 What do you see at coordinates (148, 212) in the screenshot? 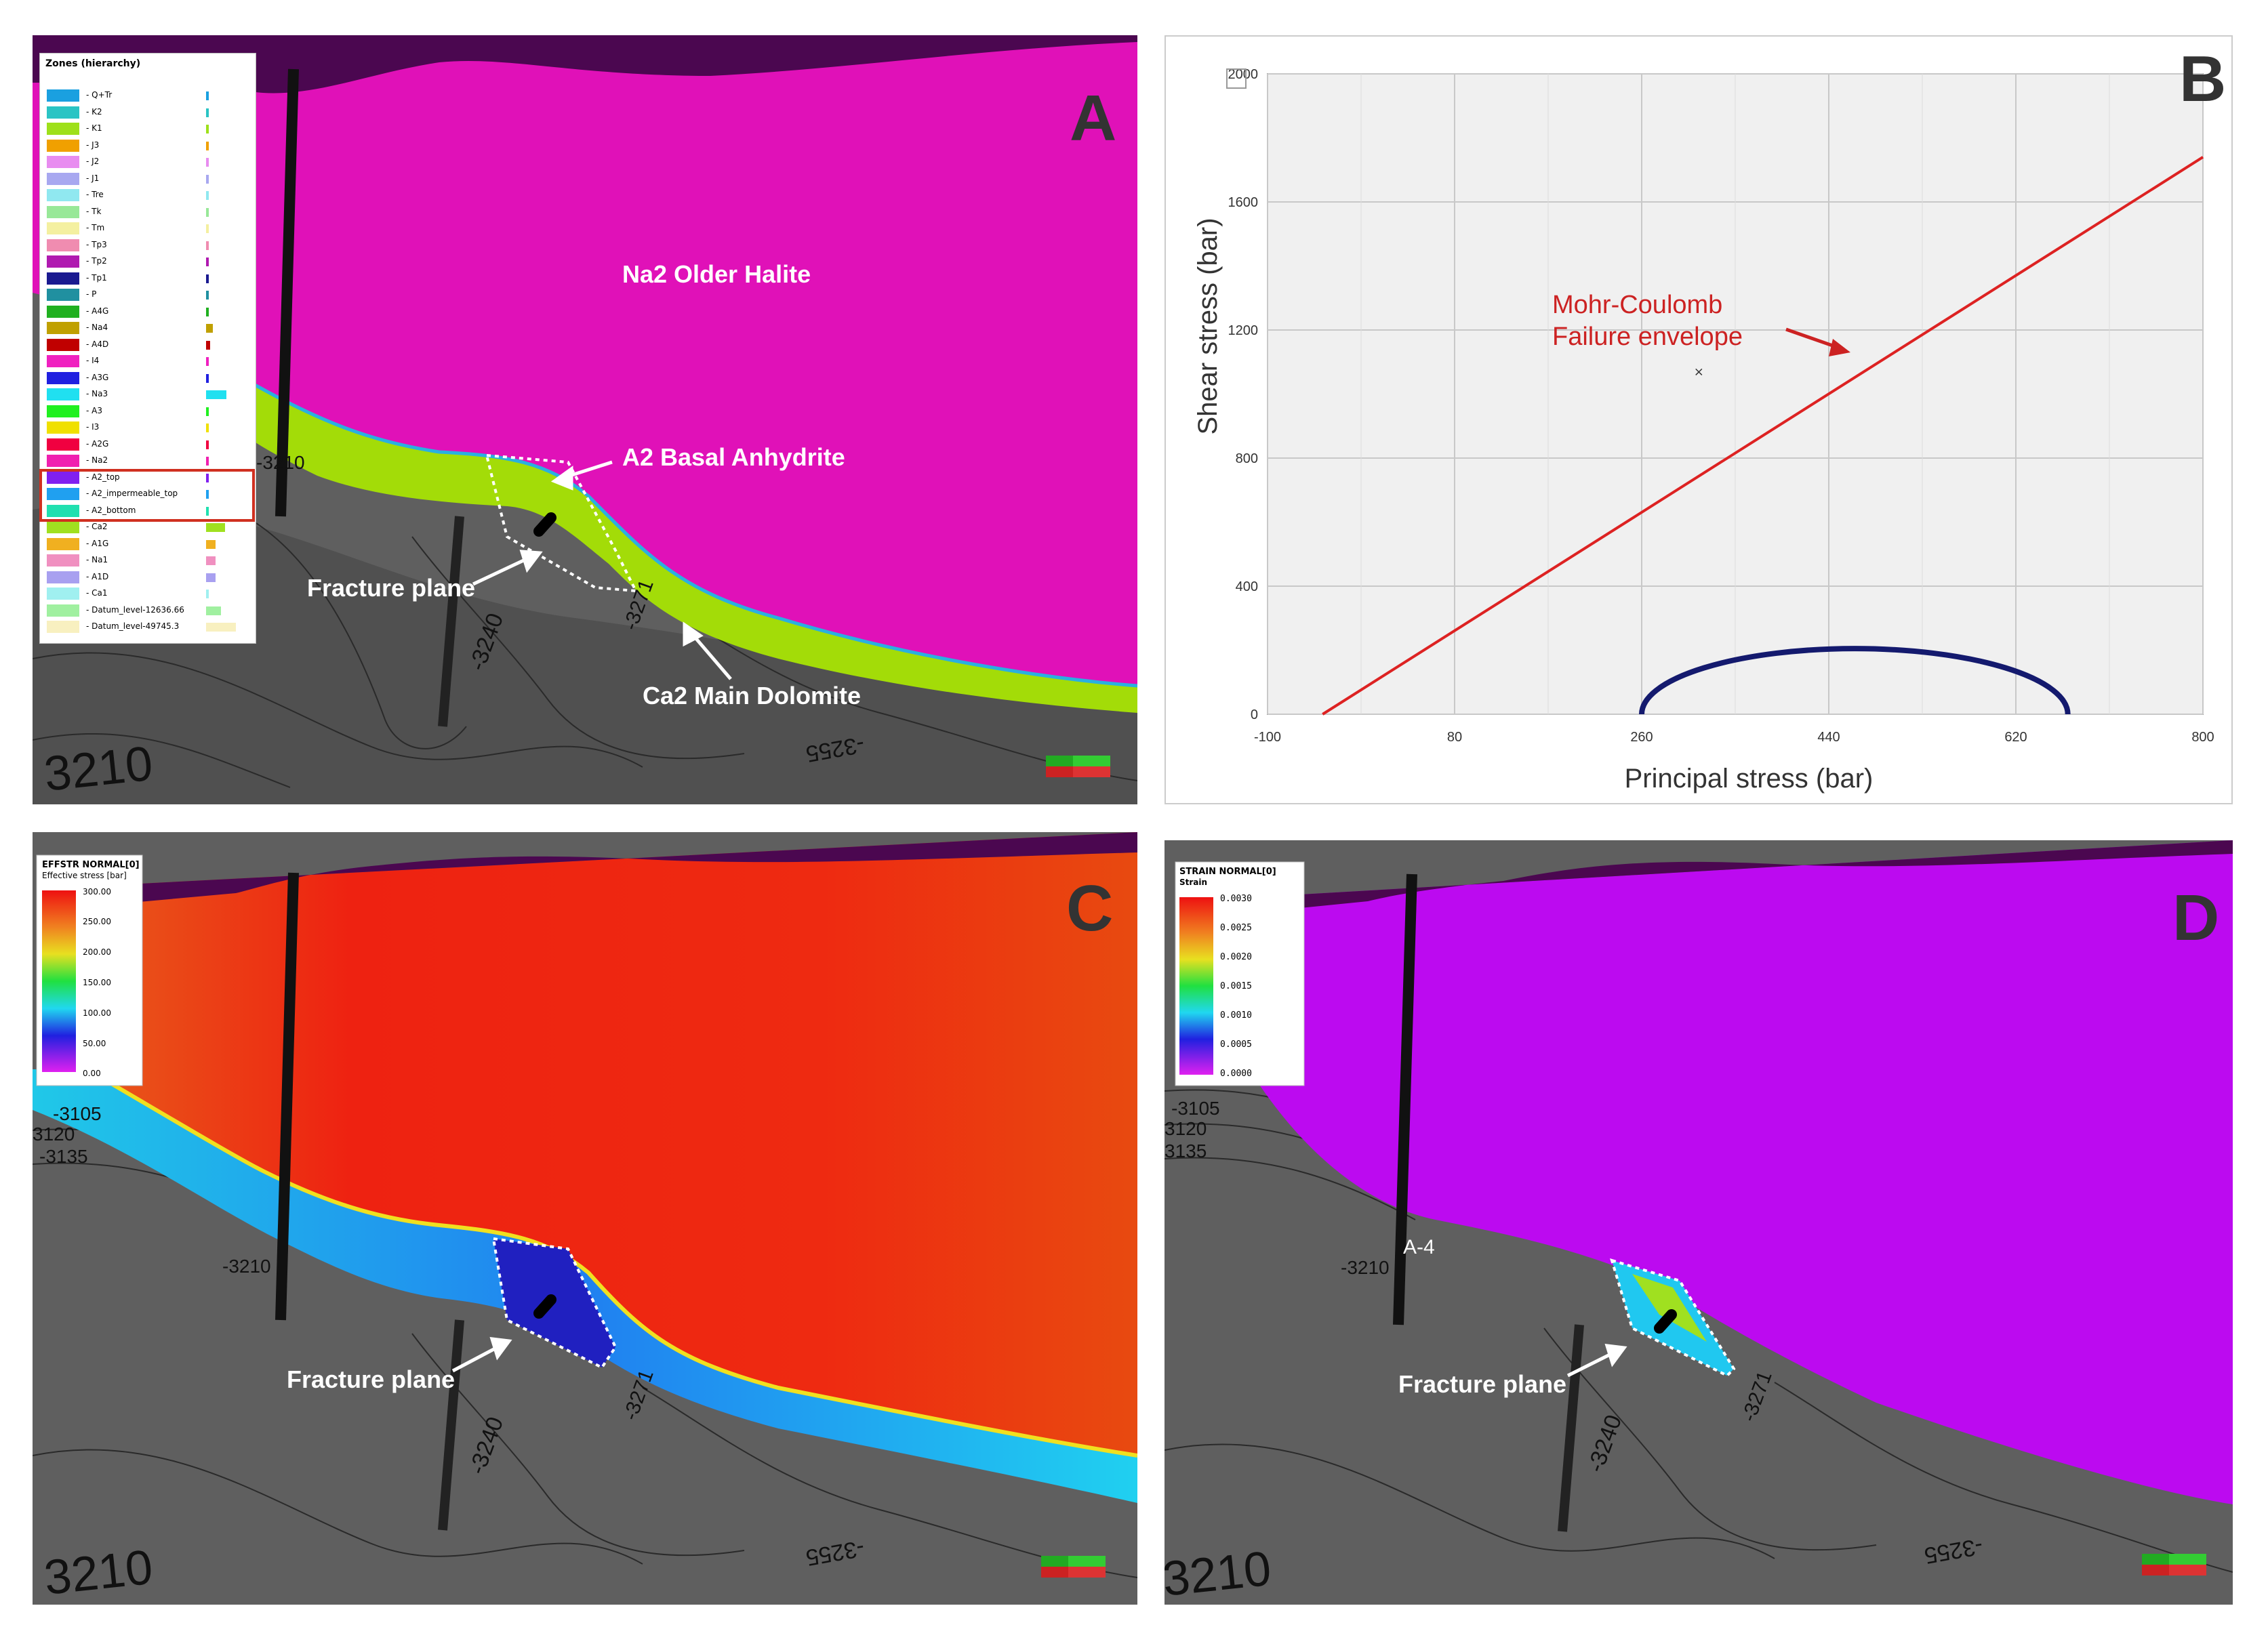
I see `zone-legend-item: - Tk` at bounding box center [148, 212].